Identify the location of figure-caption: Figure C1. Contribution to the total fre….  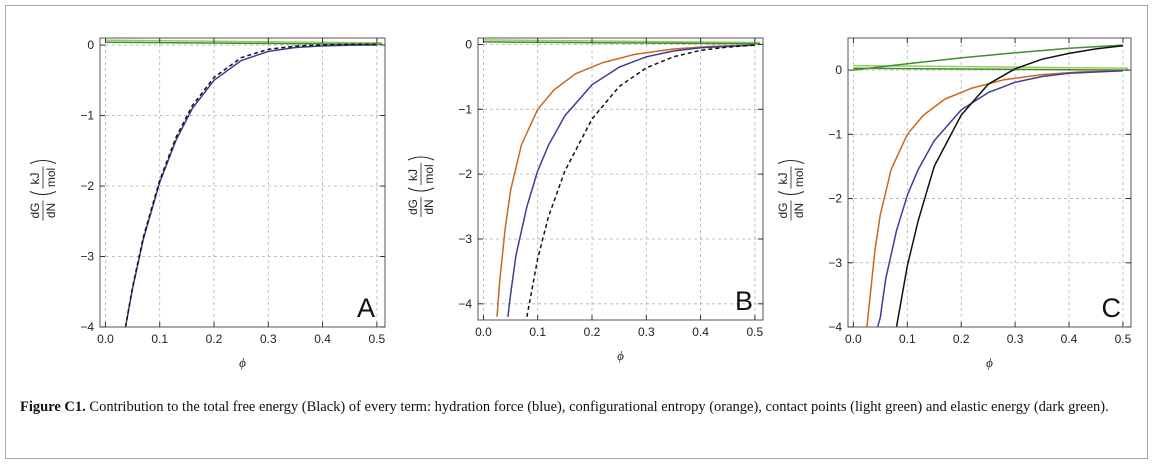
(575, 407).